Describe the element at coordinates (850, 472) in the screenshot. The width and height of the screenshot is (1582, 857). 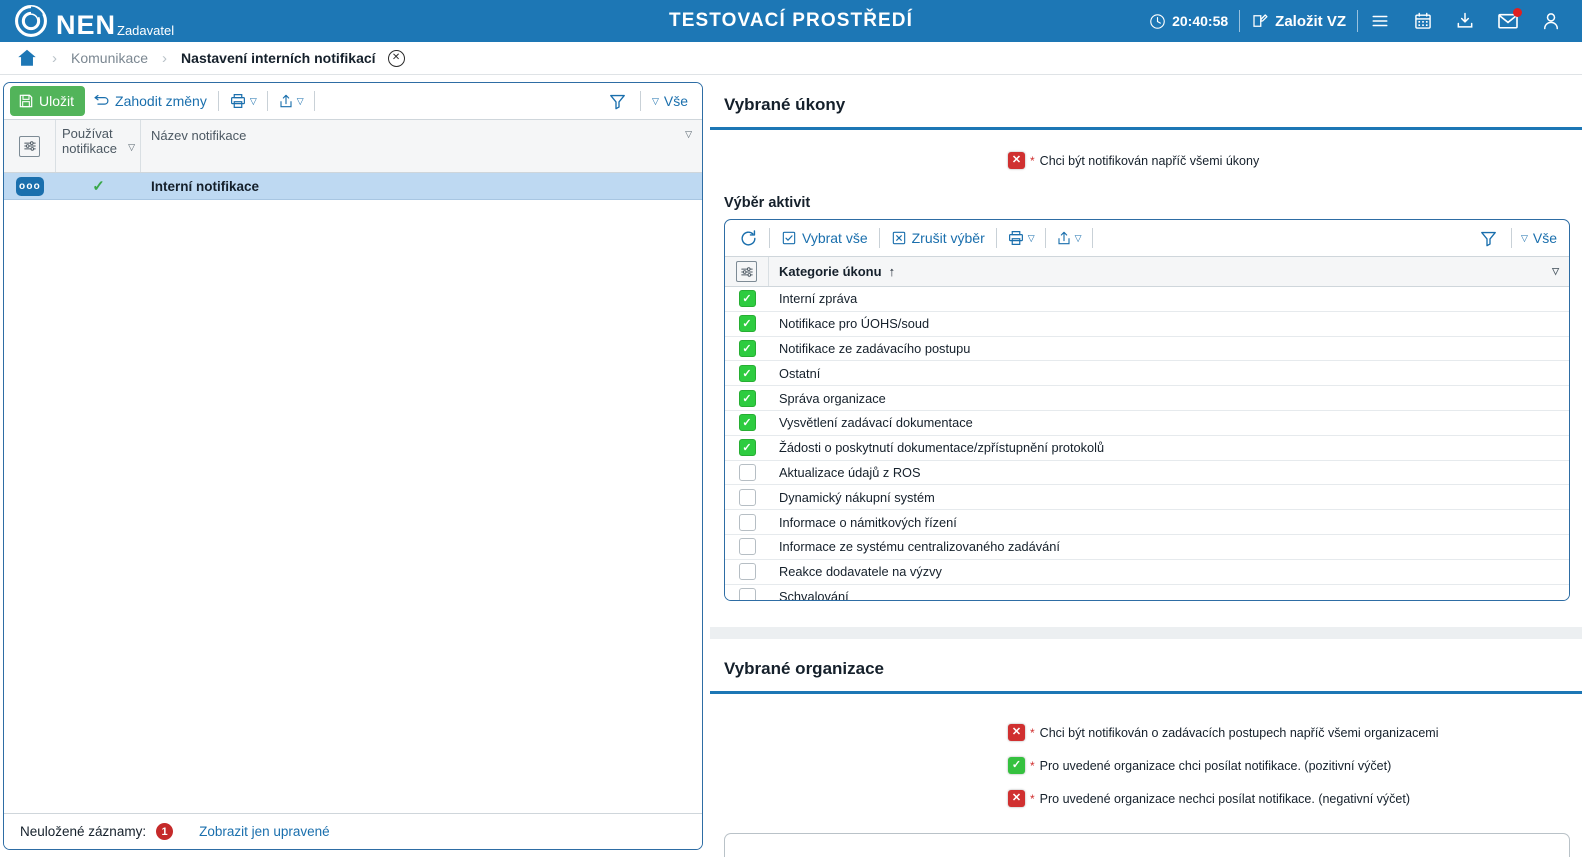
I see `row-label: Aktualizace údajů z ROS` at that location.